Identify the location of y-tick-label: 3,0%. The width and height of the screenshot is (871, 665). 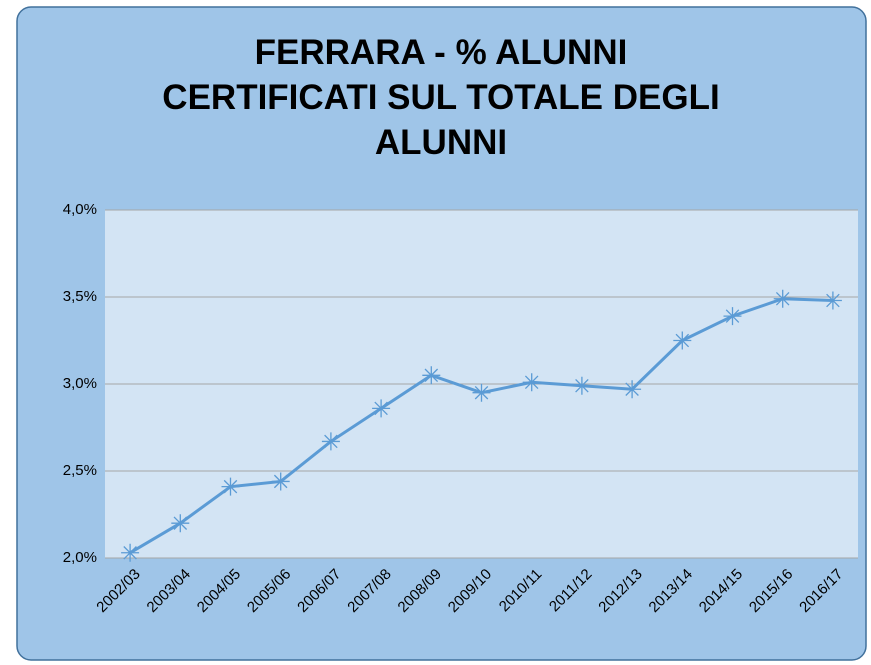
(80, 383).